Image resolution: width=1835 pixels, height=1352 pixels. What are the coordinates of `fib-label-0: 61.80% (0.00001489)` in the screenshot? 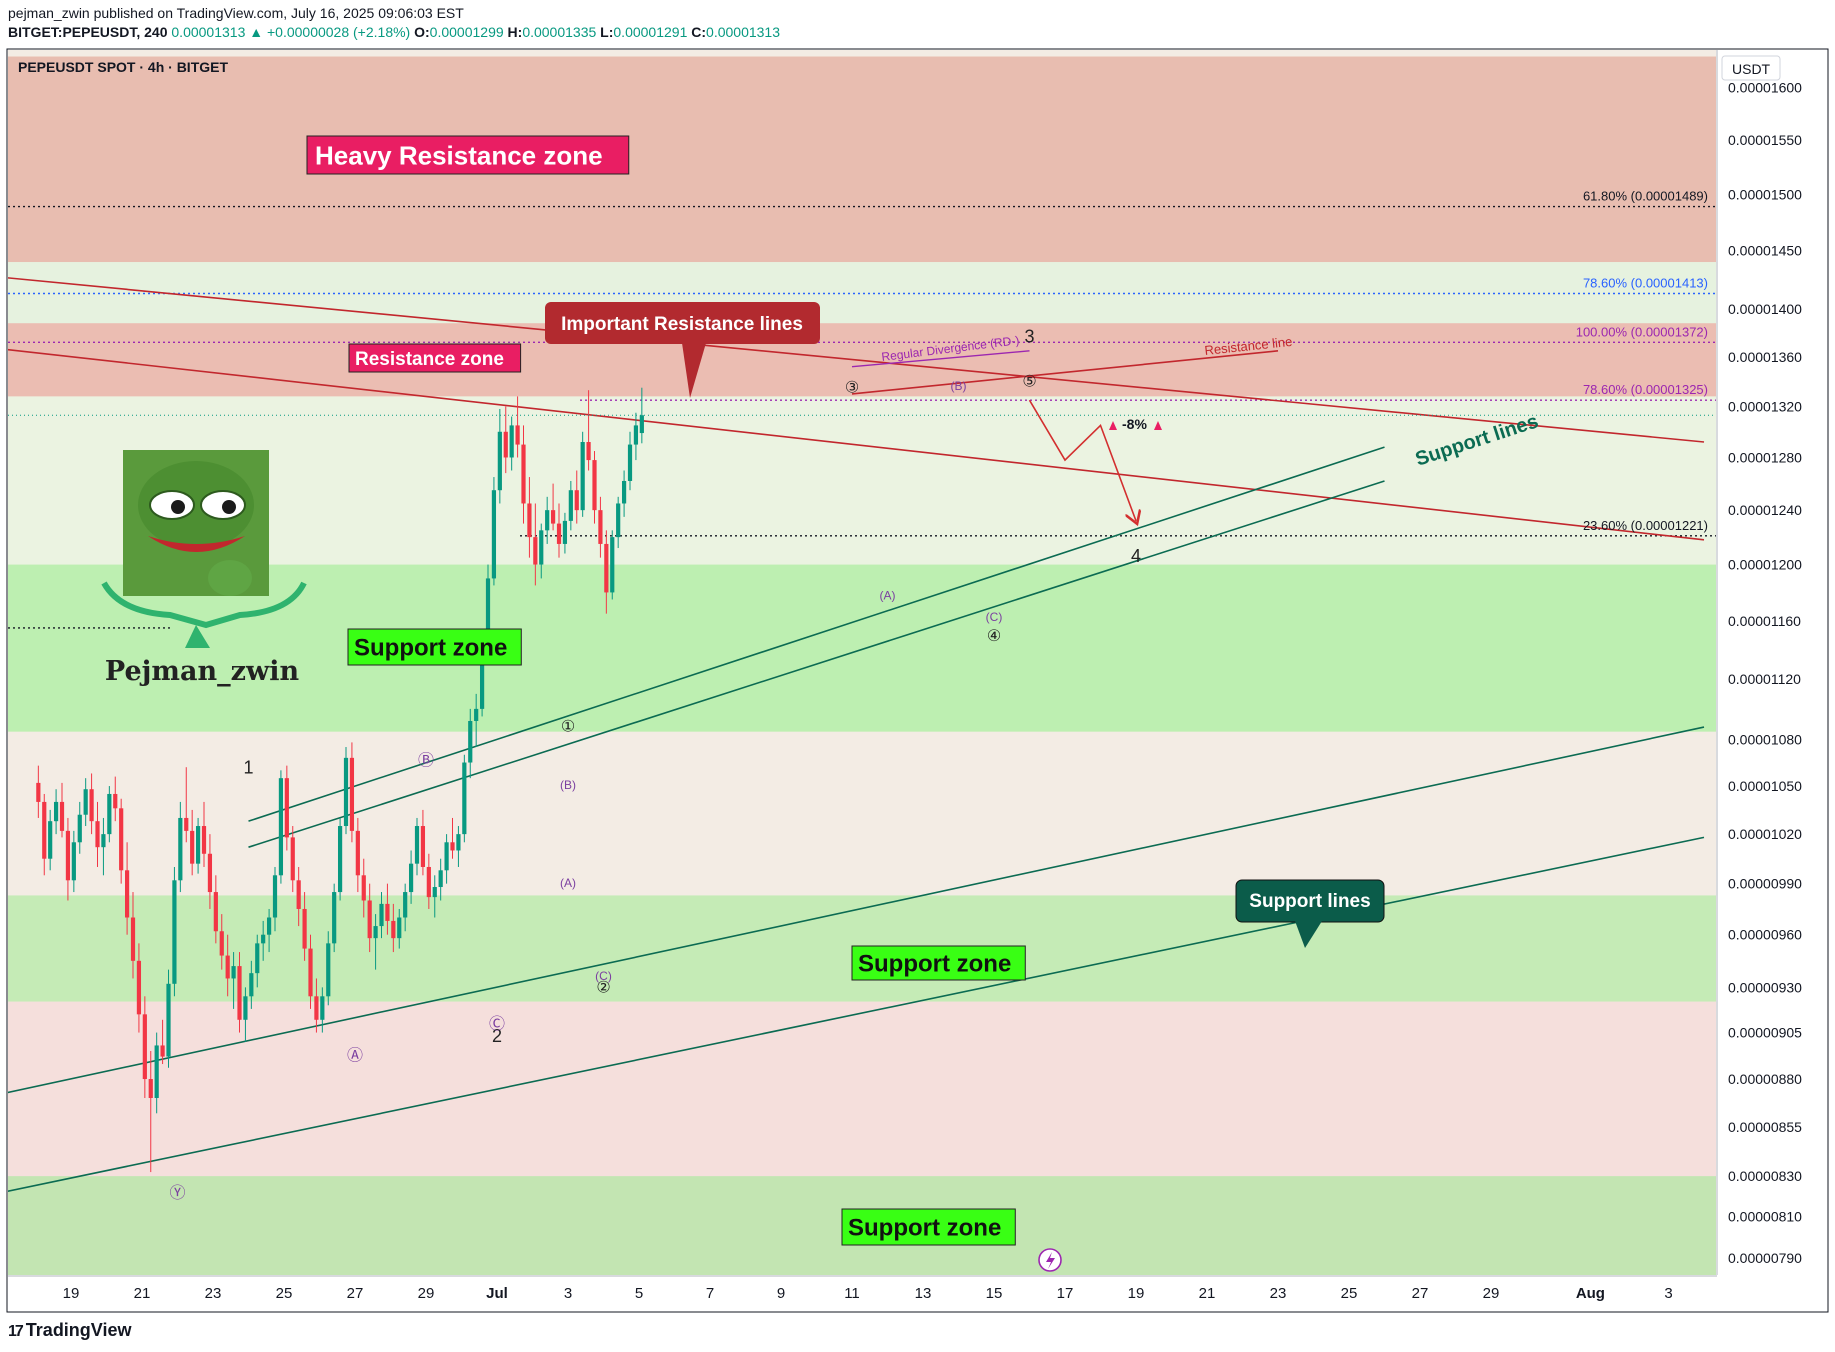 It's located at (1645, 196).